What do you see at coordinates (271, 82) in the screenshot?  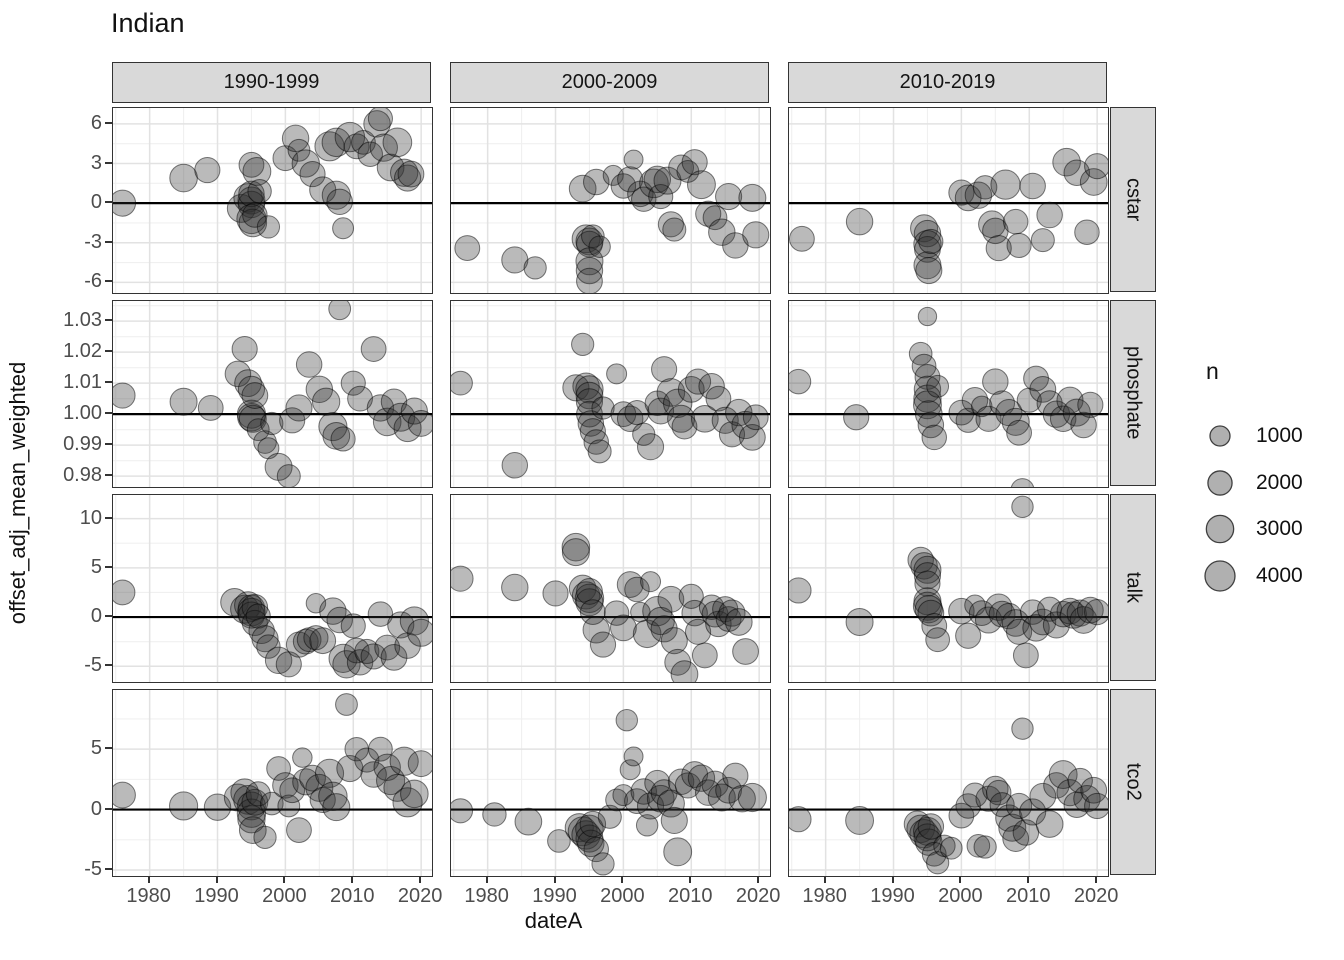 I see `facet-column-strip: 1990-1999` at bounding box center [271, 82].